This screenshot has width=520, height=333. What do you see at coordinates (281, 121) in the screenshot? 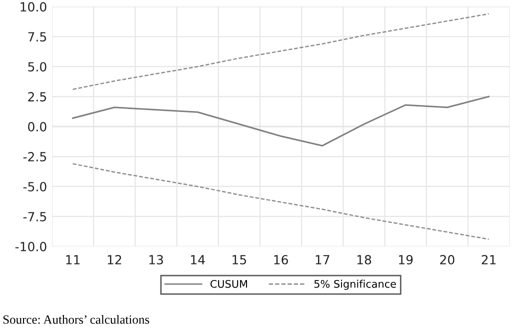
I see `line-series` at bounding box center [281, 121].